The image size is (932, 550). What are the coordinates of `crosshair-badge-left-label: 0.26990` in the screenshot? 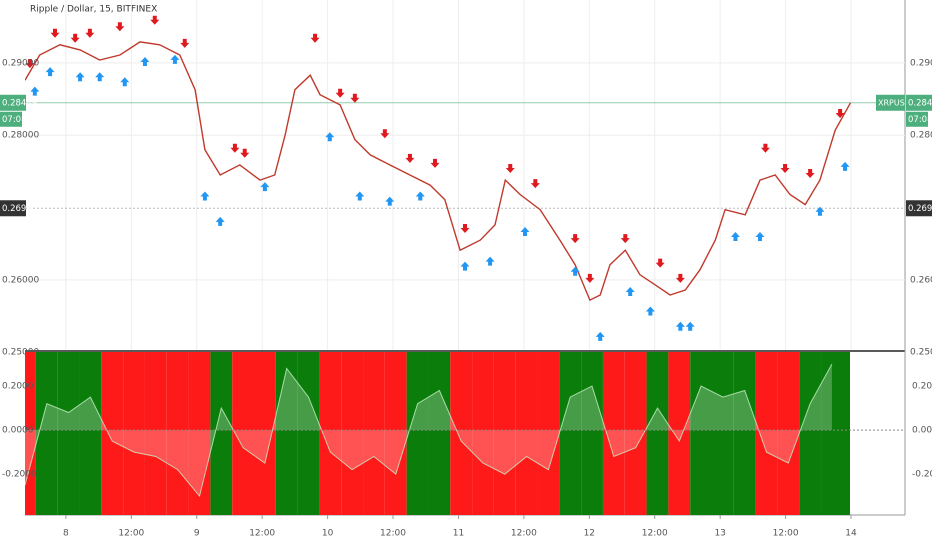 It's located at (19, 209).